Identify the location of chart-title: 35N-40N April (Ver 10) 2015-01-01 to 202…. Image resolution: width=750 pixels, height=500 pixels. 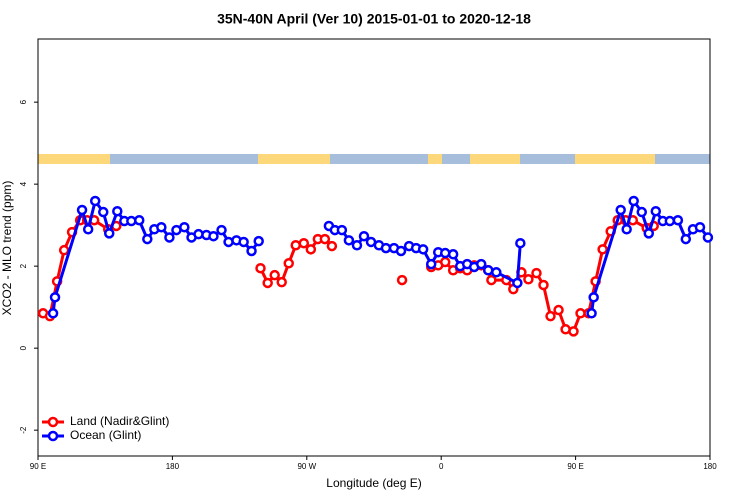
(374, 19).